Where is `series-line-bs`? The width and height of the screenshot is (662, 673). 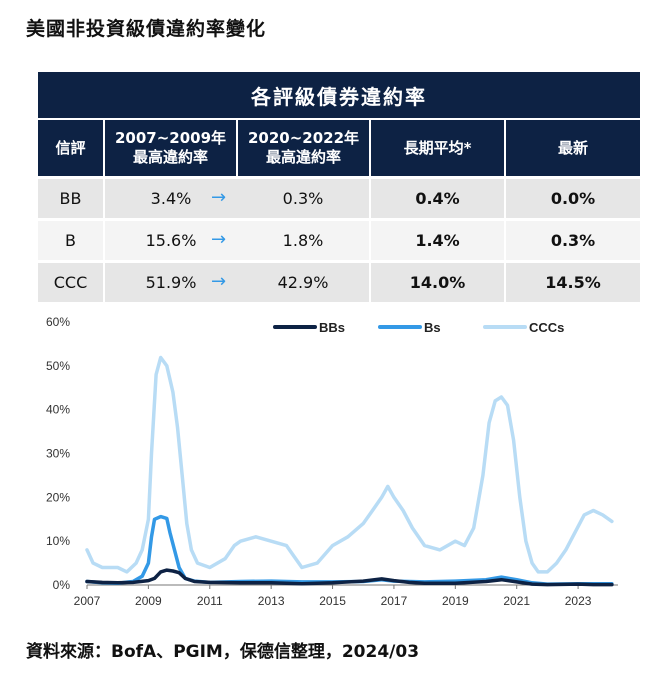 series-line-bs is located at coordinates (349, 550).